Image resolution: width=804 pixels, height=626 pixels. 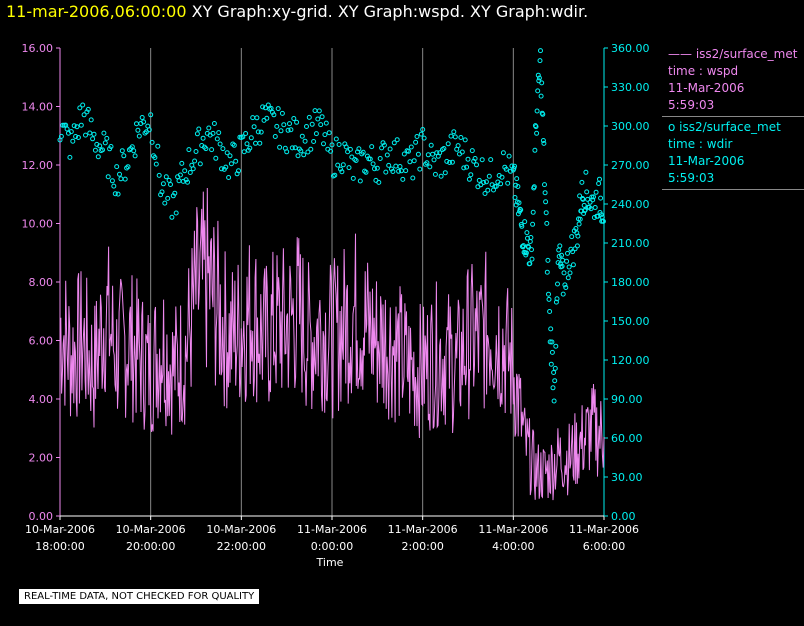 What do you see at coordinates (627, 477) in the screenshot?
I see `right-tick-label-1: 30.00` at bounding box center [627, 477].